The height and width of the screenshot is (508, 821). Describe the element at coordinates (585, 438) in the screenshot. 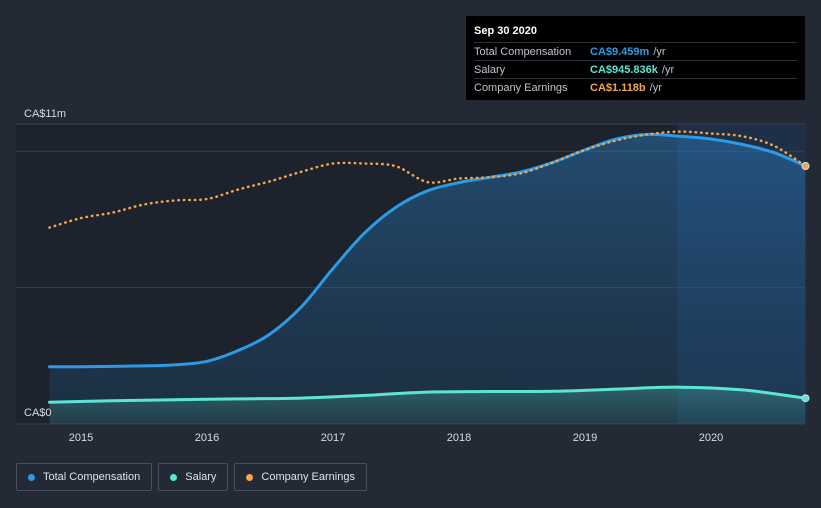

I see `x-tick-label: 2019` at that location.